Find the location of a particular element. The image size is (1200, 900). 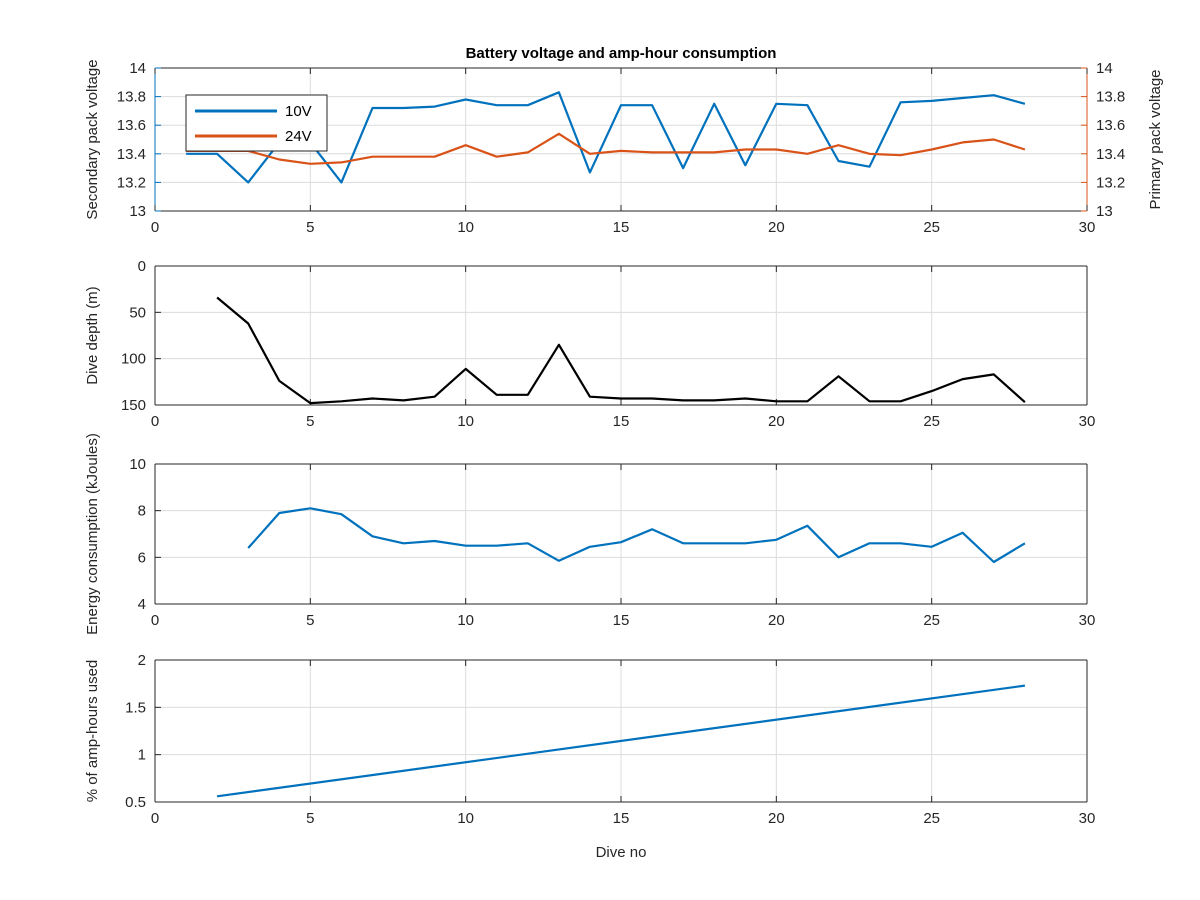

y-right-axis-label: Primary pack voltage is located at coordinates (1155, 139).